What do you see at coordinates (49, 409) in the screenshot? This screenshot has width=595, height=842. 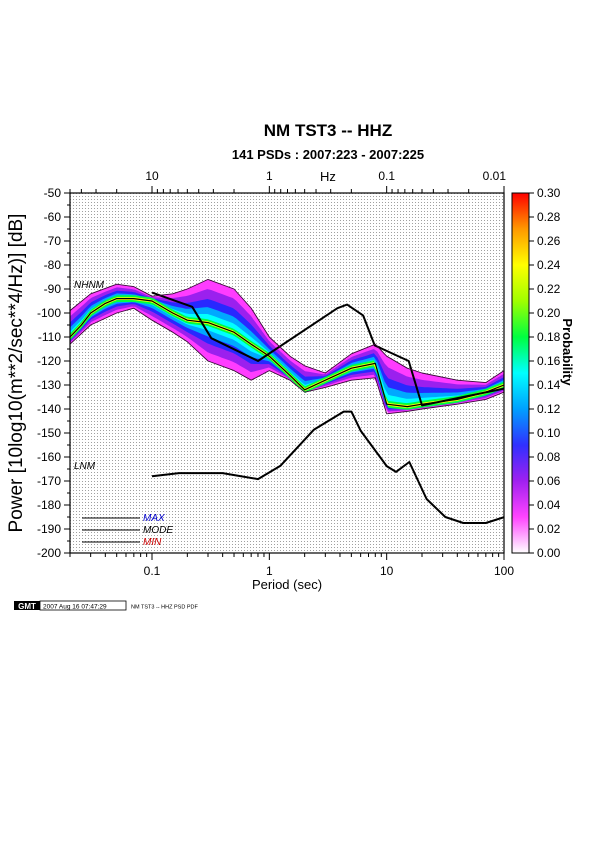 I see `y-tick-label: -140` at bounding box center [49, 409].